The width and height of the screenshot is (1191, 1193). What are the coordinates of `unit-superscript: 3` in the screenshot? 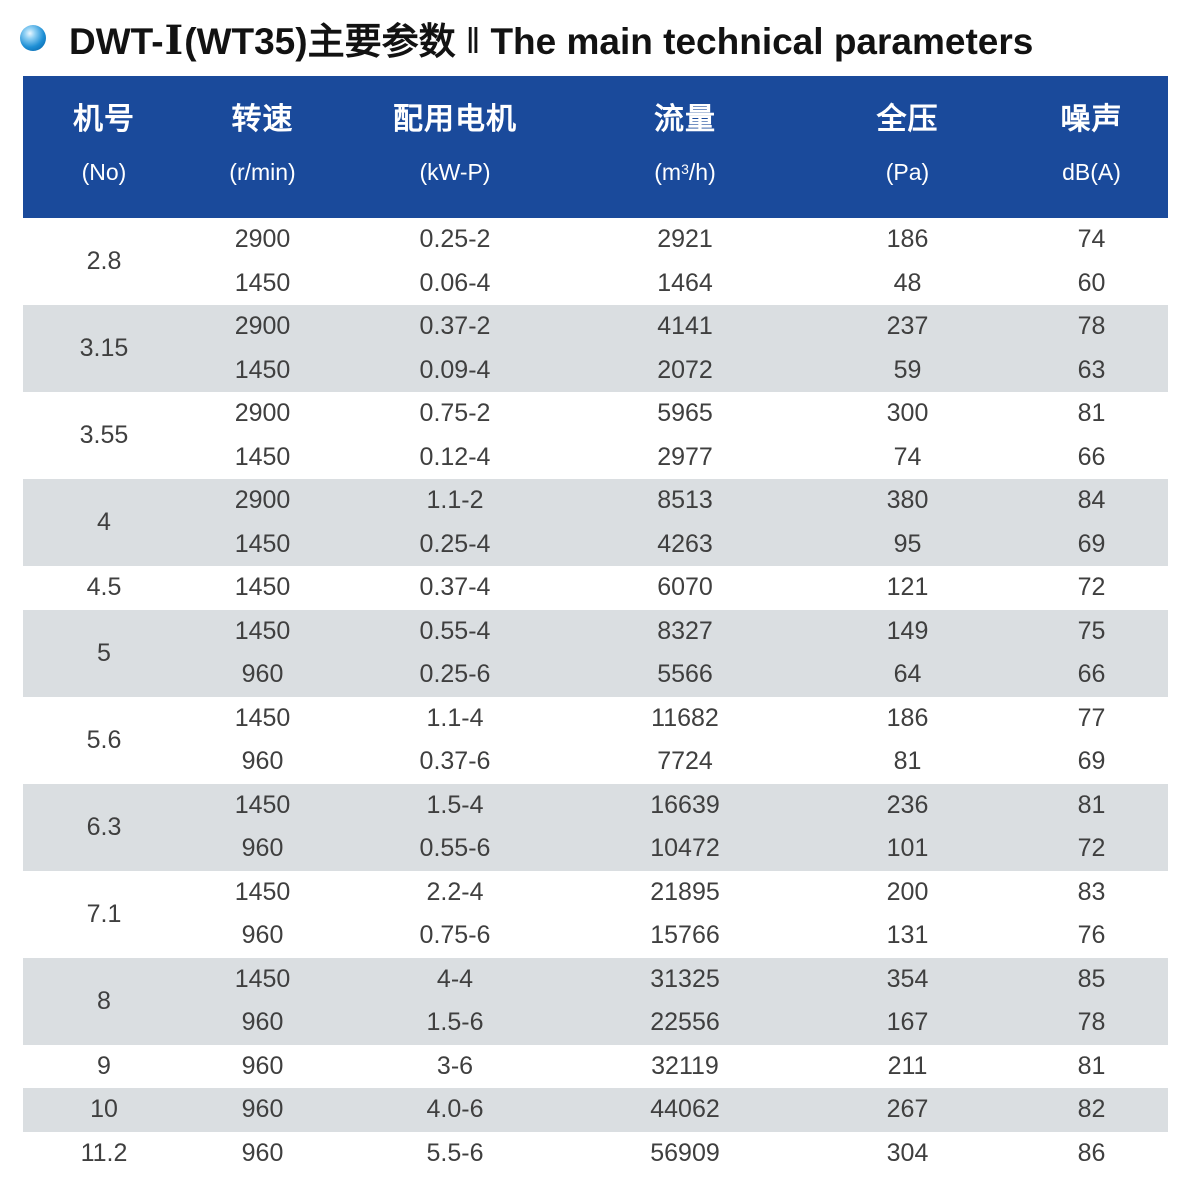 It's located at (685, 169).